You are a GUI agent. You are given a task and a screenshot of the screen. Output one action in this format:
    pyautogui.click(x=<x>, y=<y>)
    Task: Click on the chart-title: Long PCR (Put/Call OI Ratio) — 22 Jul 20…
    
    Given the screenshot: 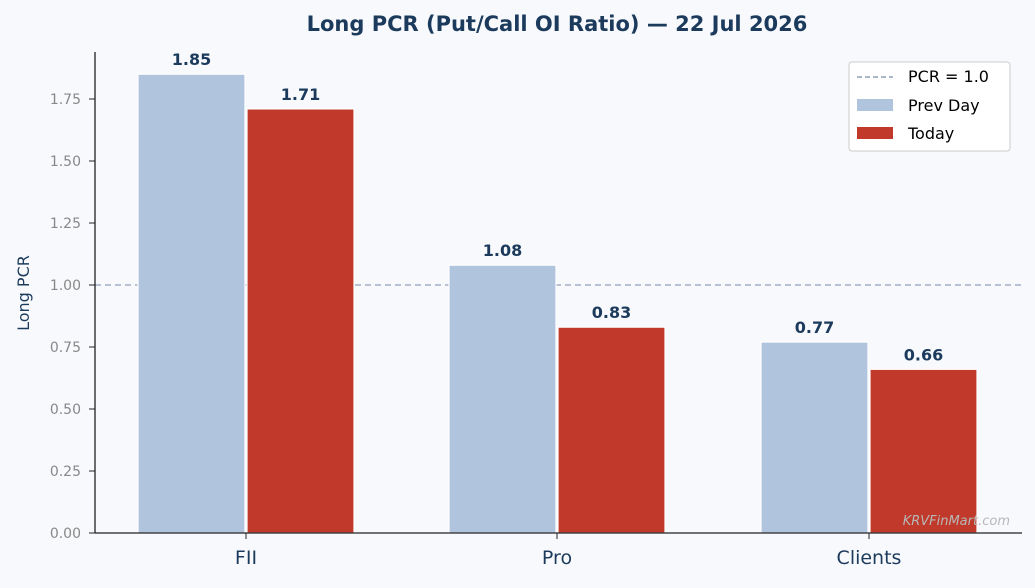 What is the action you would take?
    pyautogui.click(x=557, y=24)
    